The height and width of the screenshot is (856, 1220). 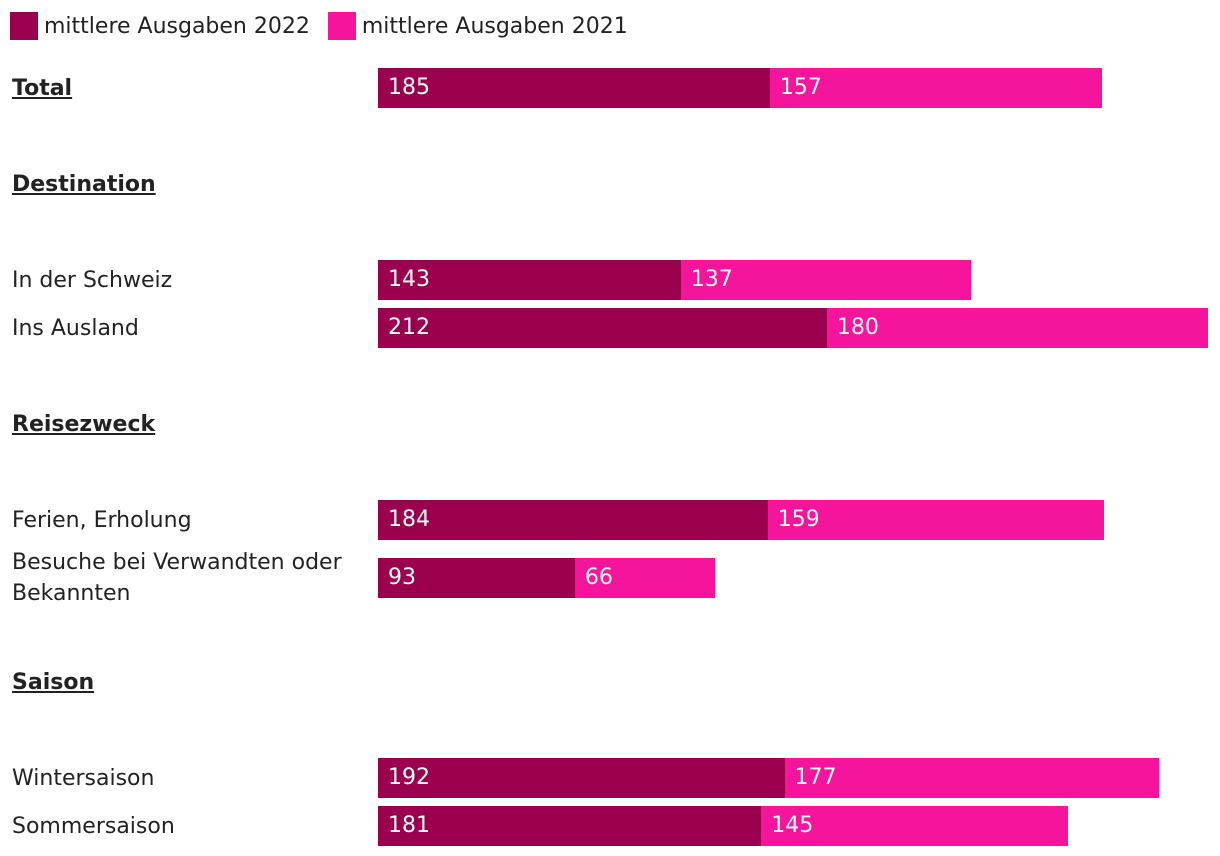 What do you see at coordinates (409, 825) in the screenshot?
I see `bar-value-label: 181` at bounding box center [409, 825].